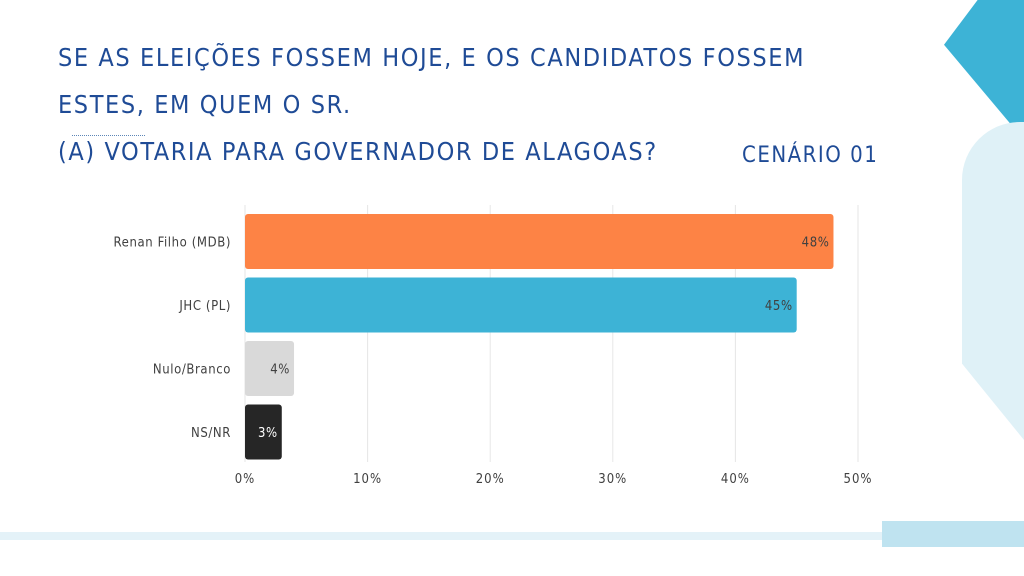 The height and width of the screenshot is (576, 1024). I want to click on x-tick-label: 30%, so click(612, 479).